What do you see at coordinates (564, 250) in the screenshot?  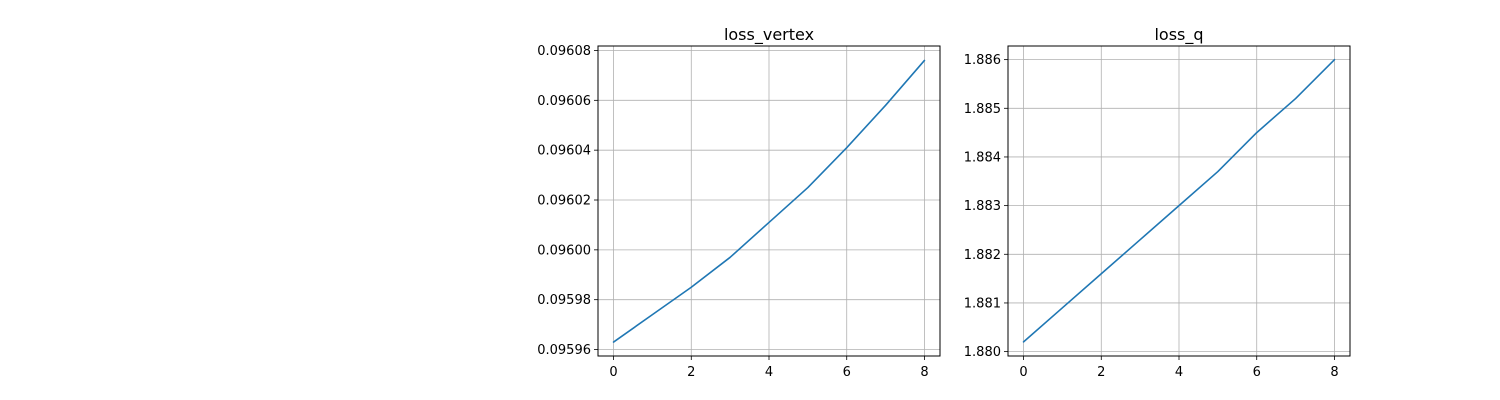 I see `y-tick-label: 0.09600` at bounding box center [564, 250].